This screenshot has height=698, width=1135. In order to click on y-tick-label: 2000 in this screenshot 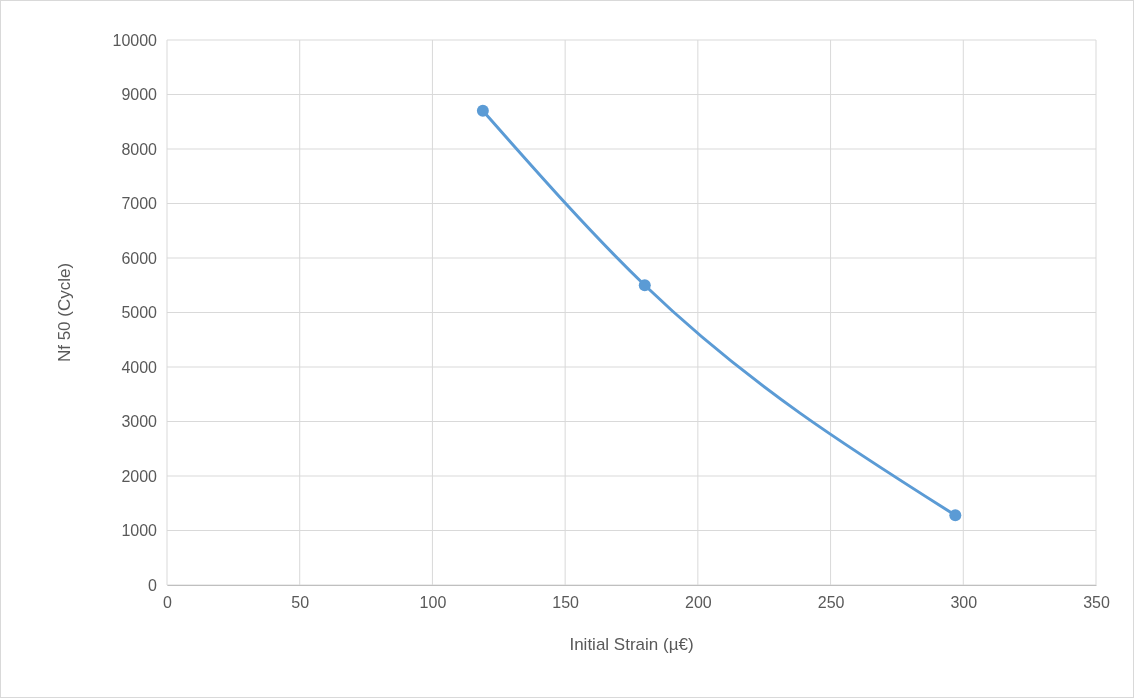, I will do `click(139, 476)`.